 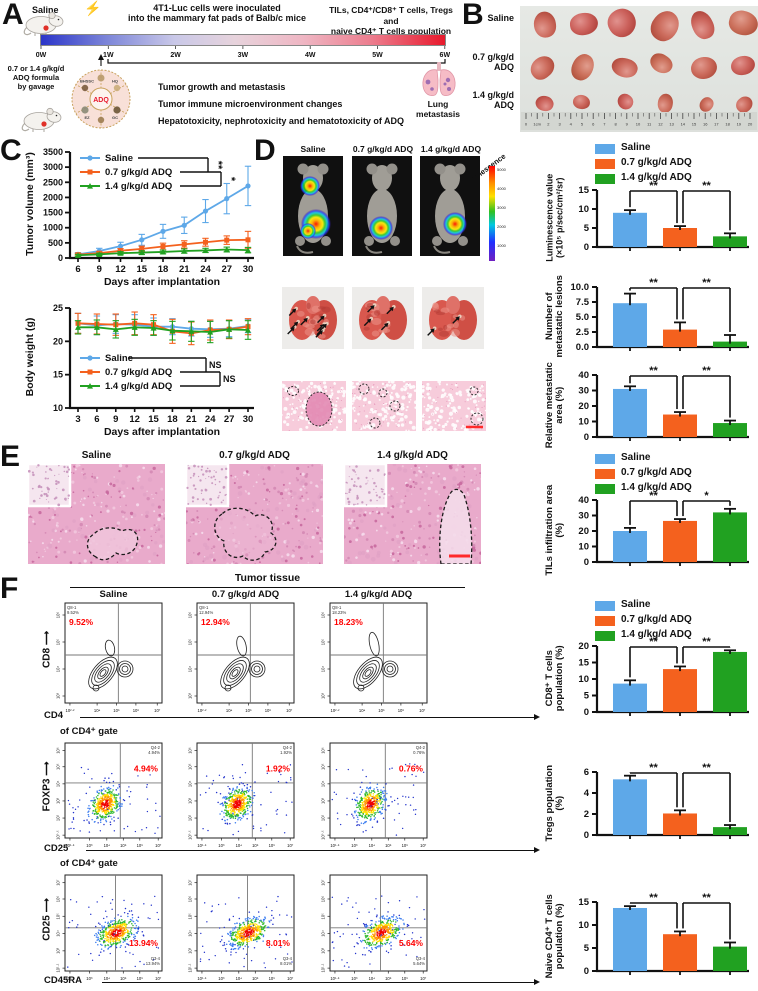 What do you see at coordinates (636, 457) in the screenshot?
I see `legend-label-e-0: Saline` at bounding box center [636, 457].